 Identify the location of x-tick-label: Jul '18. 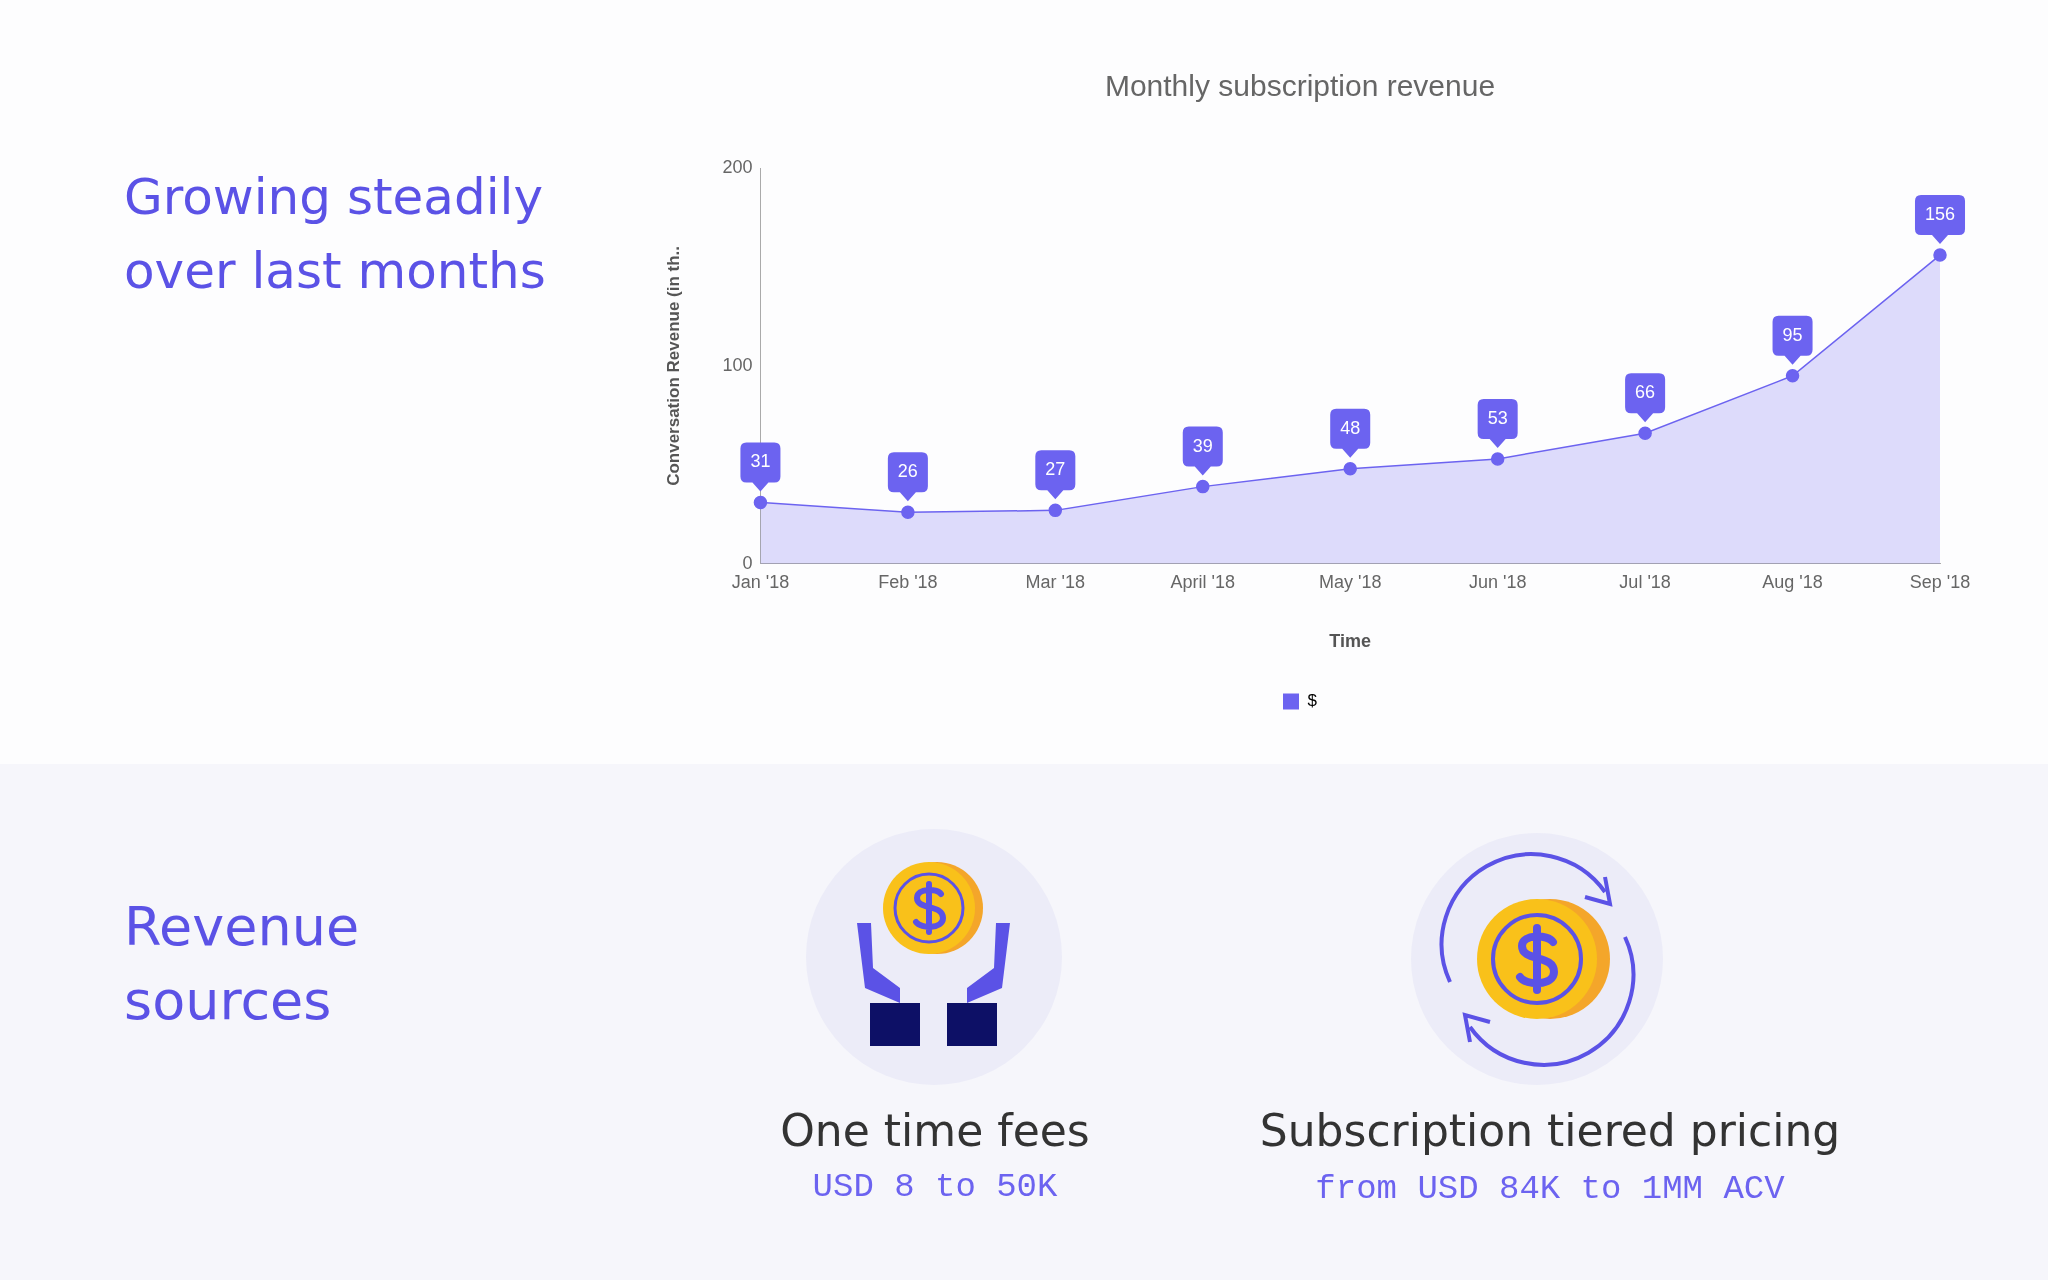
(1645, 581).